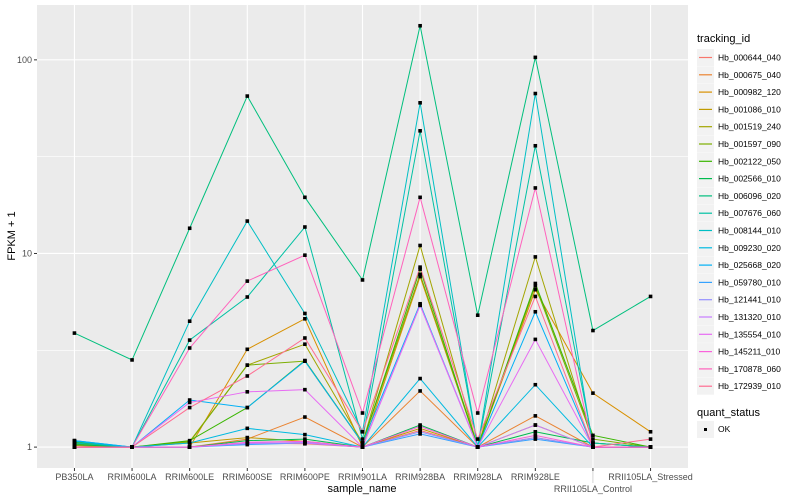 Image resolution: width=800 pixels, height=500 pixels. I want to click on legend-label: Hb_008144_010, so click(749, 231).